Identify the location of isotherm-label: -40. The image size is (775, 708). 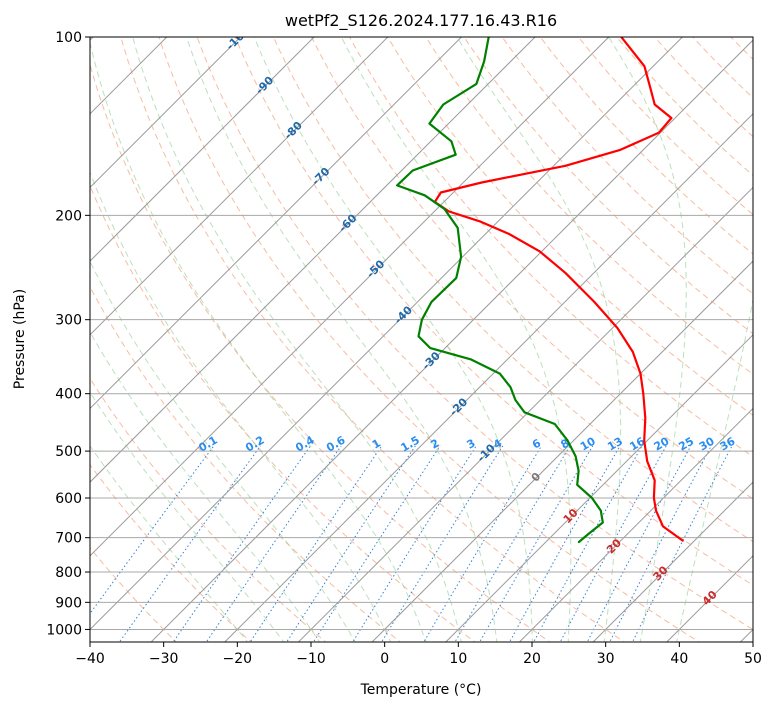
(403, 314).